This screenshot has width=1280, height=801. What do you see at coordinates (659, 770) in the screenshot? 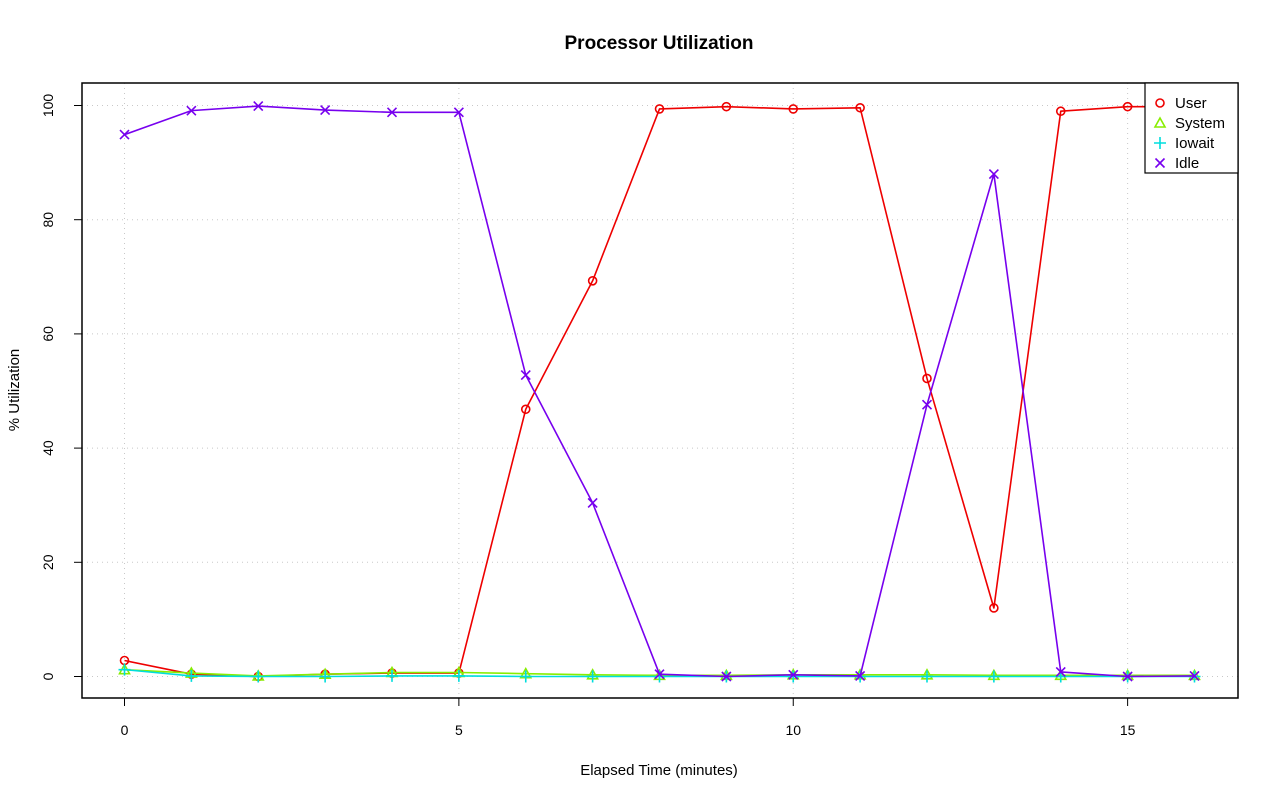
I see `x-axis-label: Elapsed Time (minutes)` at bounding box center [659, 770].